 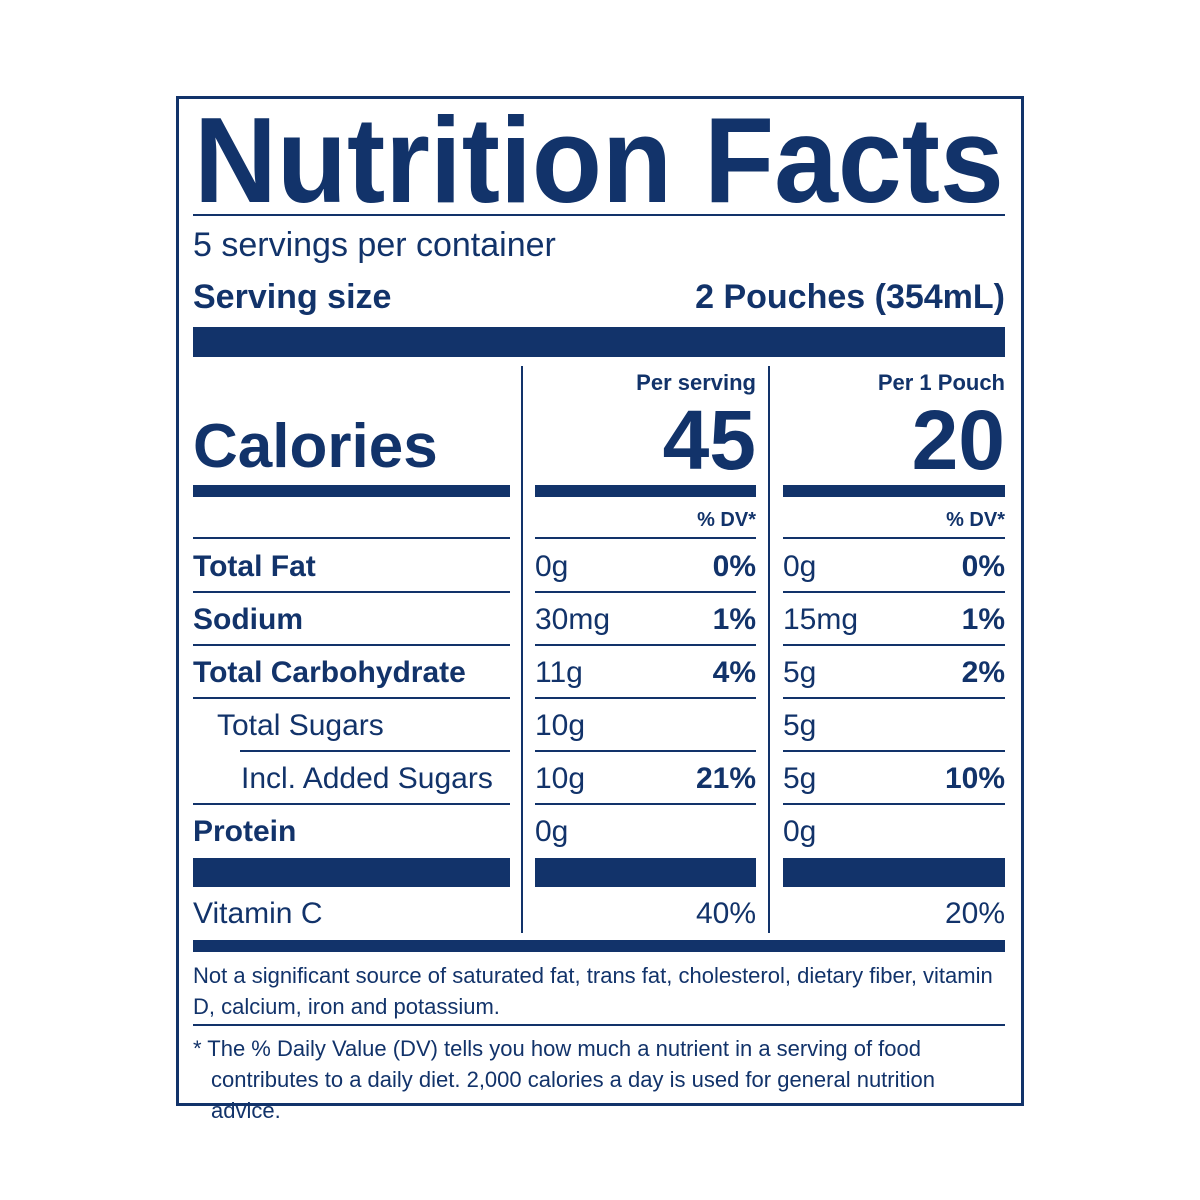 I want to click on nutrient-name: Protein, so click(x=245, y=831).